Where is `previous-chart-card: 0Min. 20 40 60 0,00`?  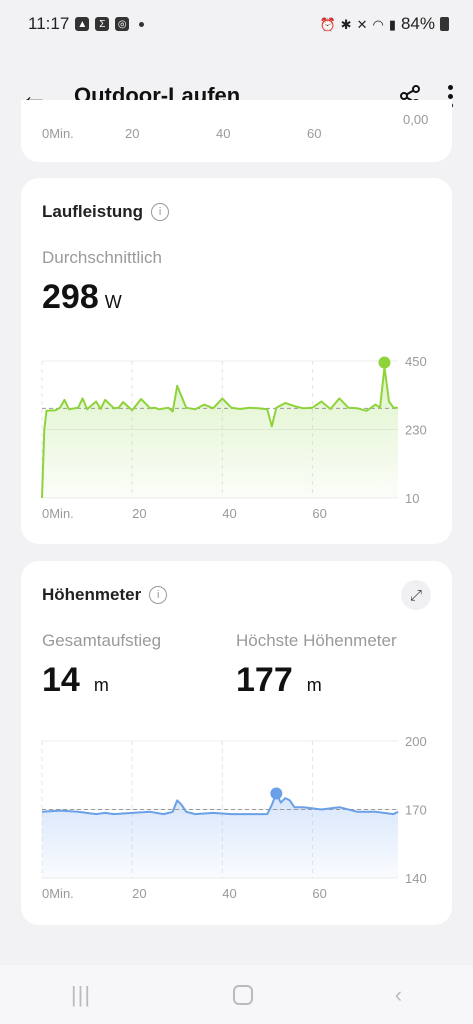 previous-chart-card: 0Min. 20 40 60 0,00 is located at coordinates (236, 131).